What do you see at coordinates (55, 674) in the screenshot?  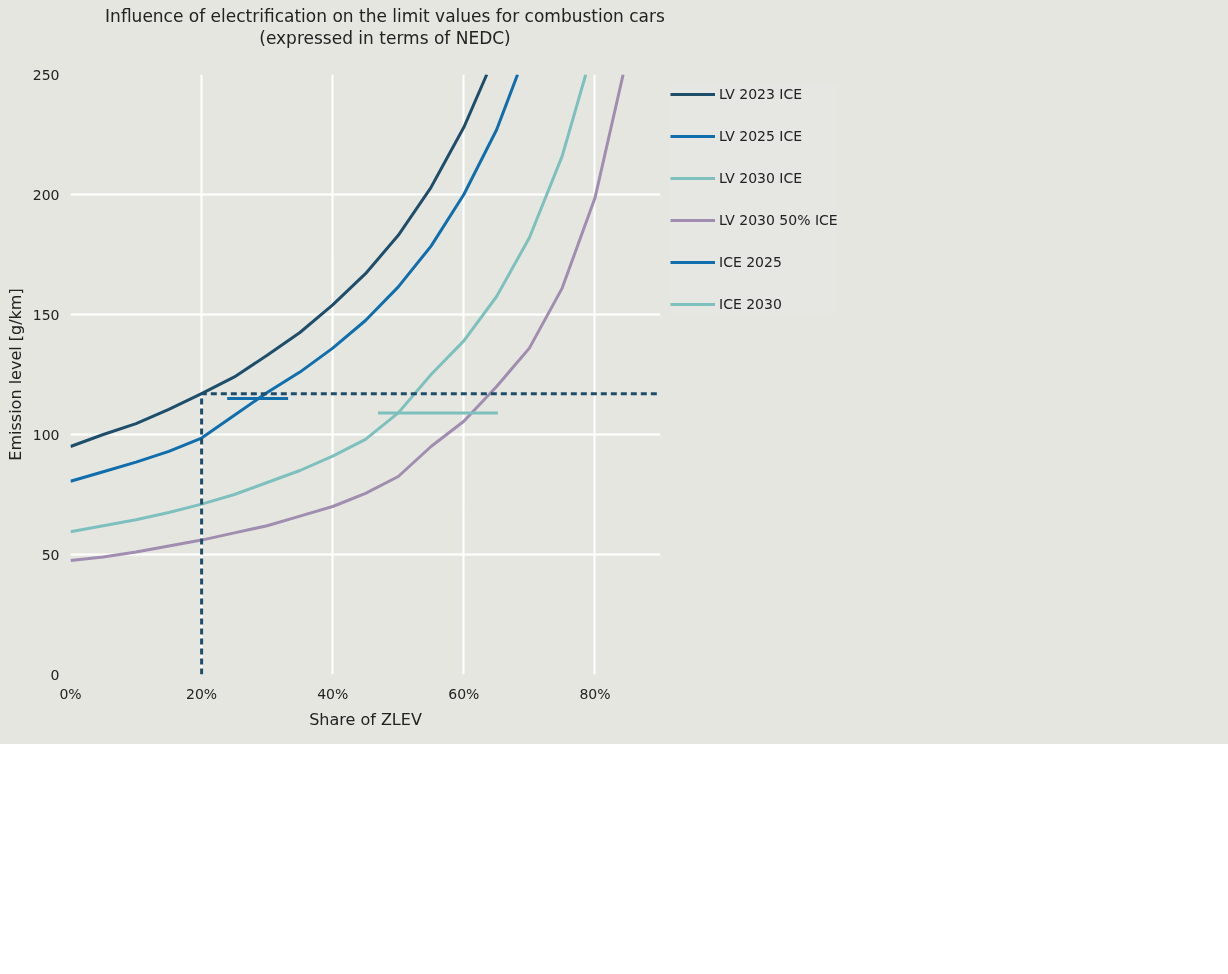 I see `y-tick-label: 0` at bounding box center [55, 674].